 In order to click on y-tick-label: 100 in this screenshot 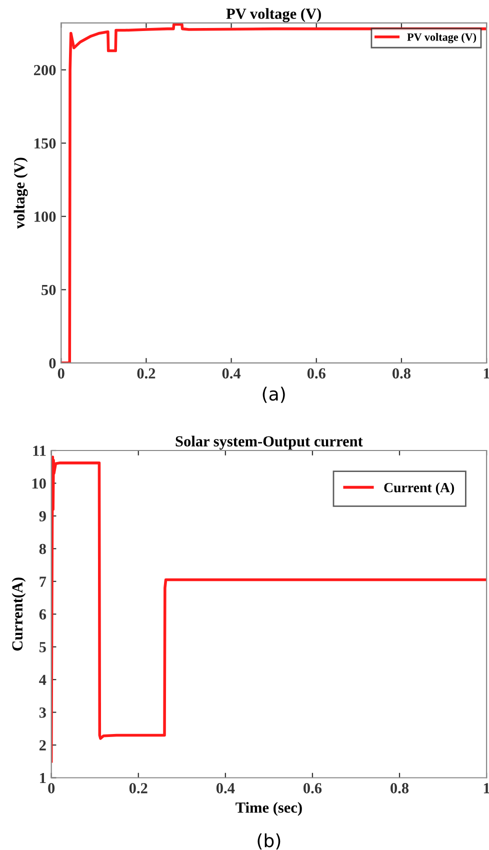, I will do `click(45, 217)`.